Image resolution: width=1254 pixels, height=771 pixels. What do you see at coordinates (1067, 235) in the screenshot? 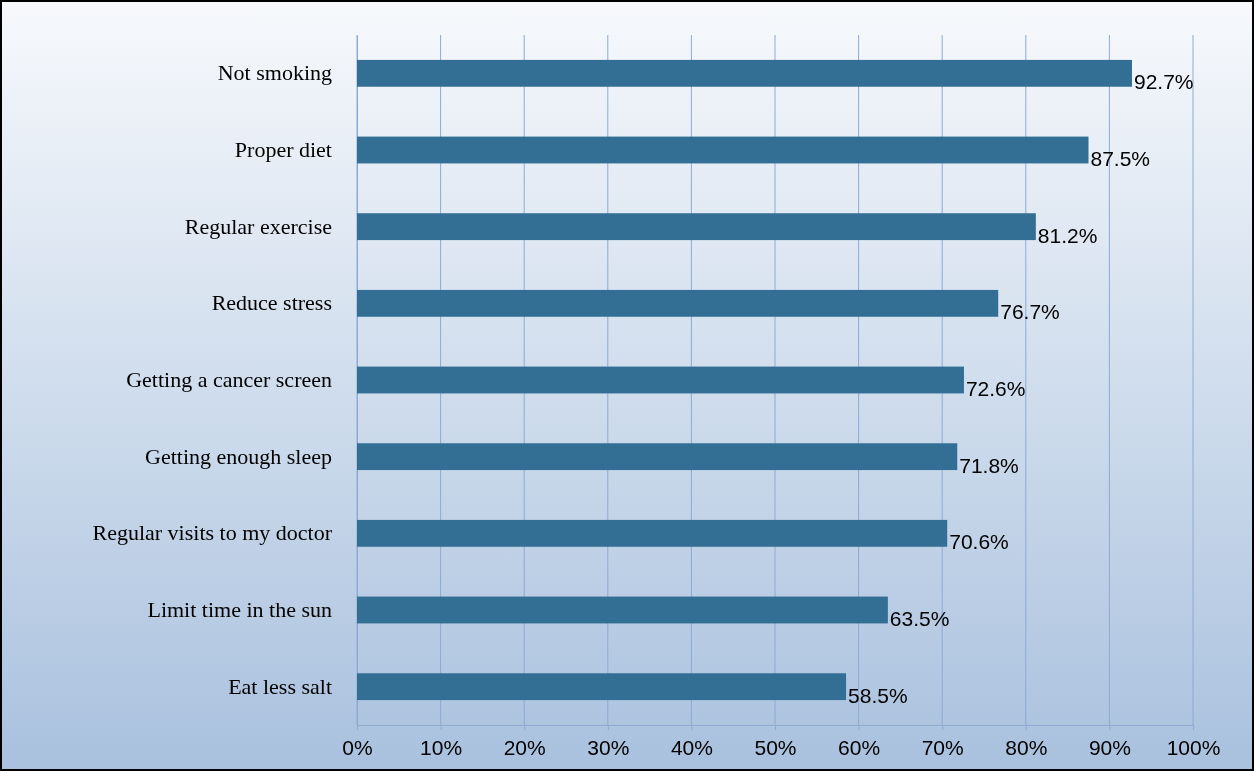
I see `data-label: 81.2%` at bounding box center [1067, 235].